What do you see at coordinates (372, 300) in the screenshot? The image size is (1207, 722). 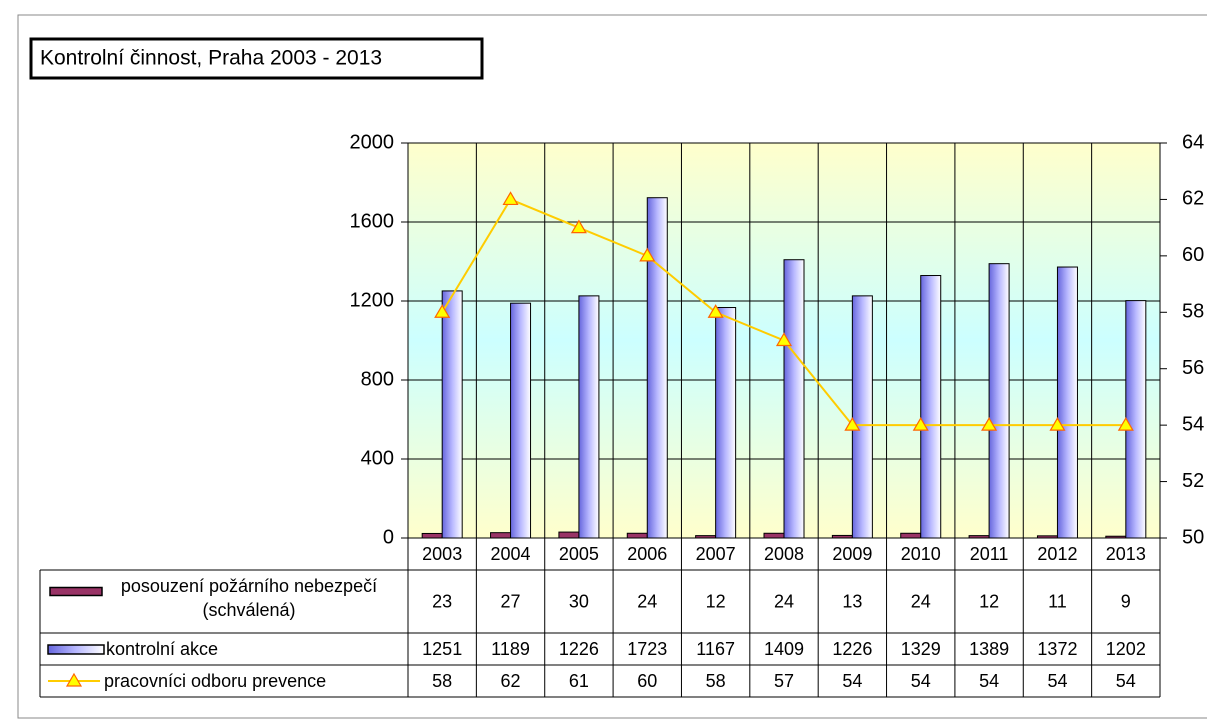 I see `y-tick-label: 1200` at bounding box center [372, 300].